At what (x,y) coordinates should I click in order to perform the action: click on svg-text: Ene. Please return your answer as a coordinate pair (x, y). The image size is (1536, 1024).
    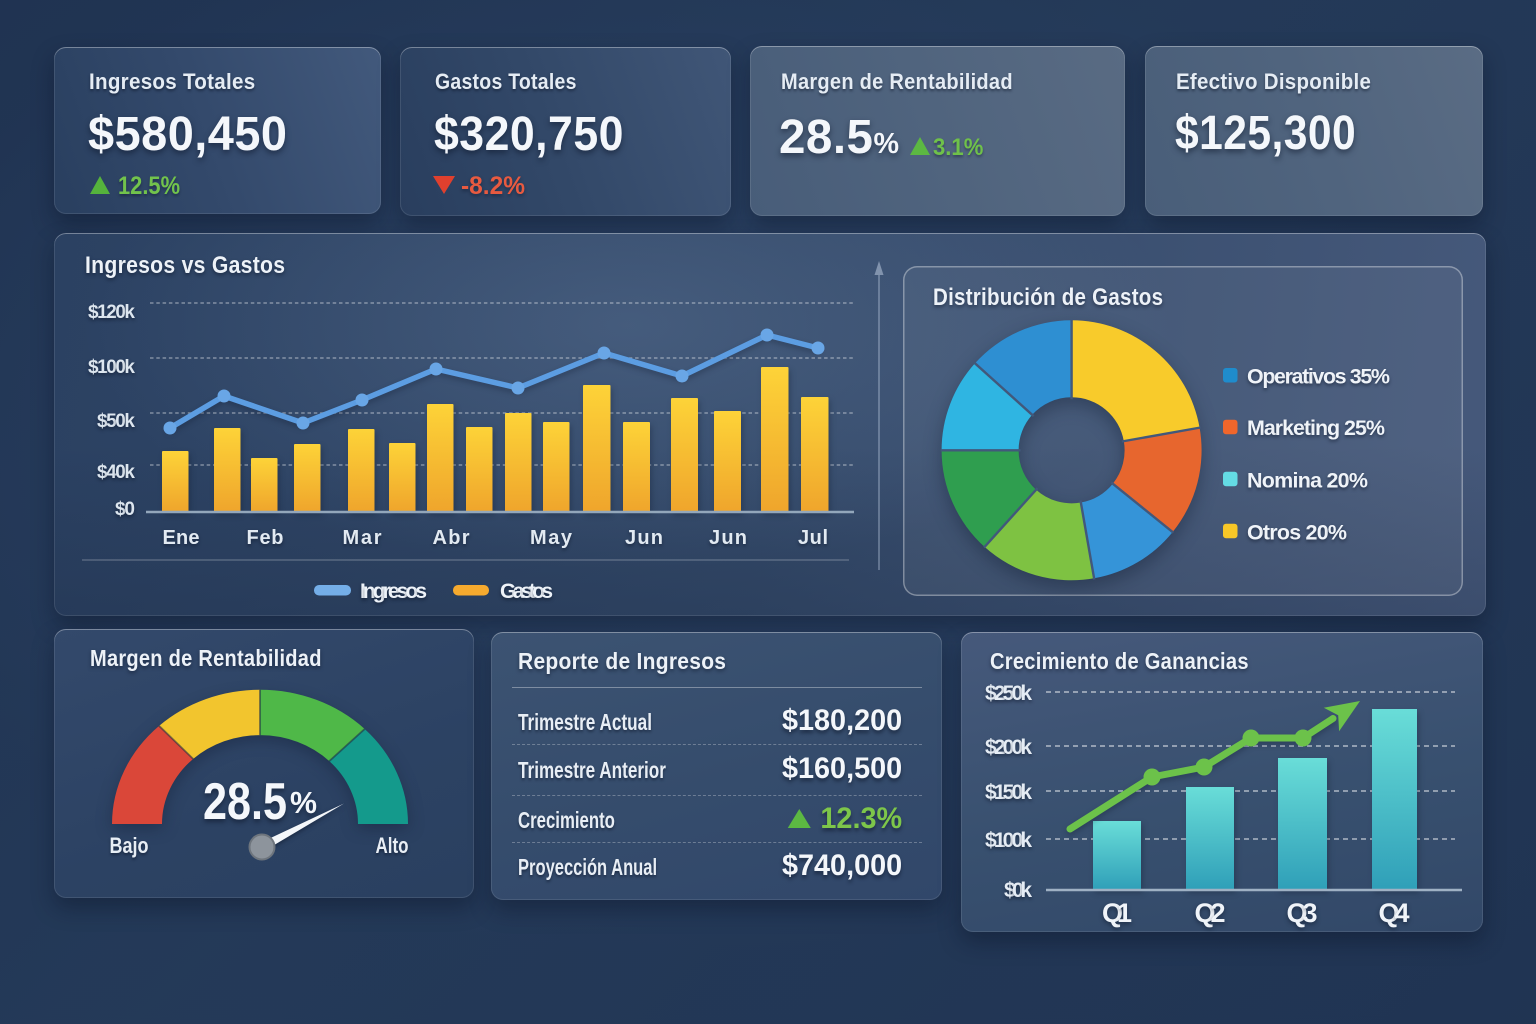
    Looking at the image, I should click on (181, 538).